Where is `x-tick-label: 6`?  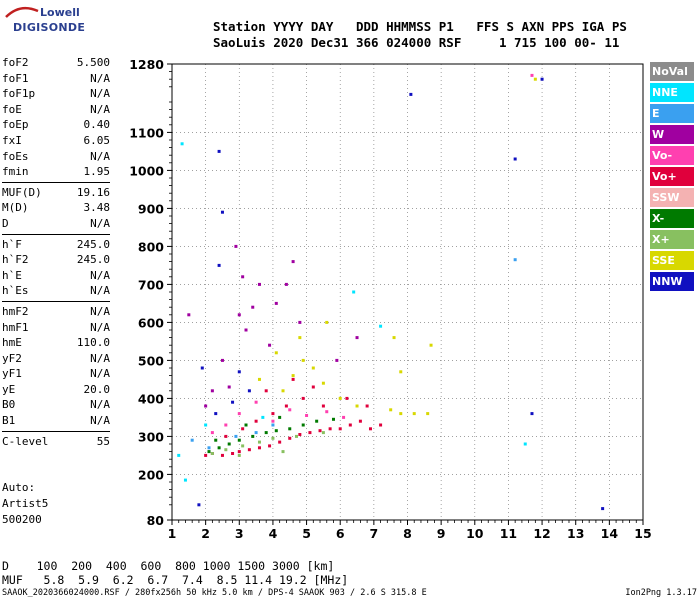 x-tick-label: 6 is located at coordinates (340, 533).